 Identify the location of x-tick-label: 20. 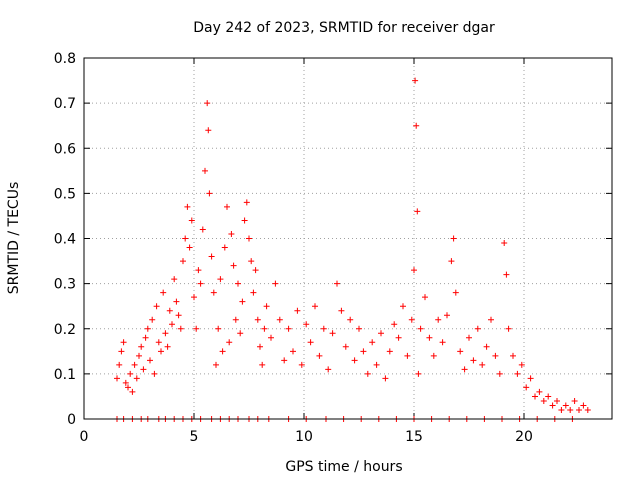
(524, 437).